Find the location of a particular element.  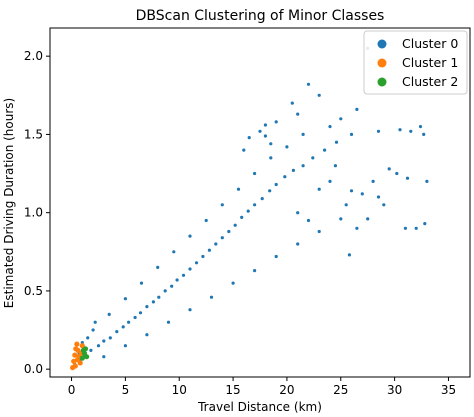

y-tick-label: 0.0 is located at coordinates (33, 369).